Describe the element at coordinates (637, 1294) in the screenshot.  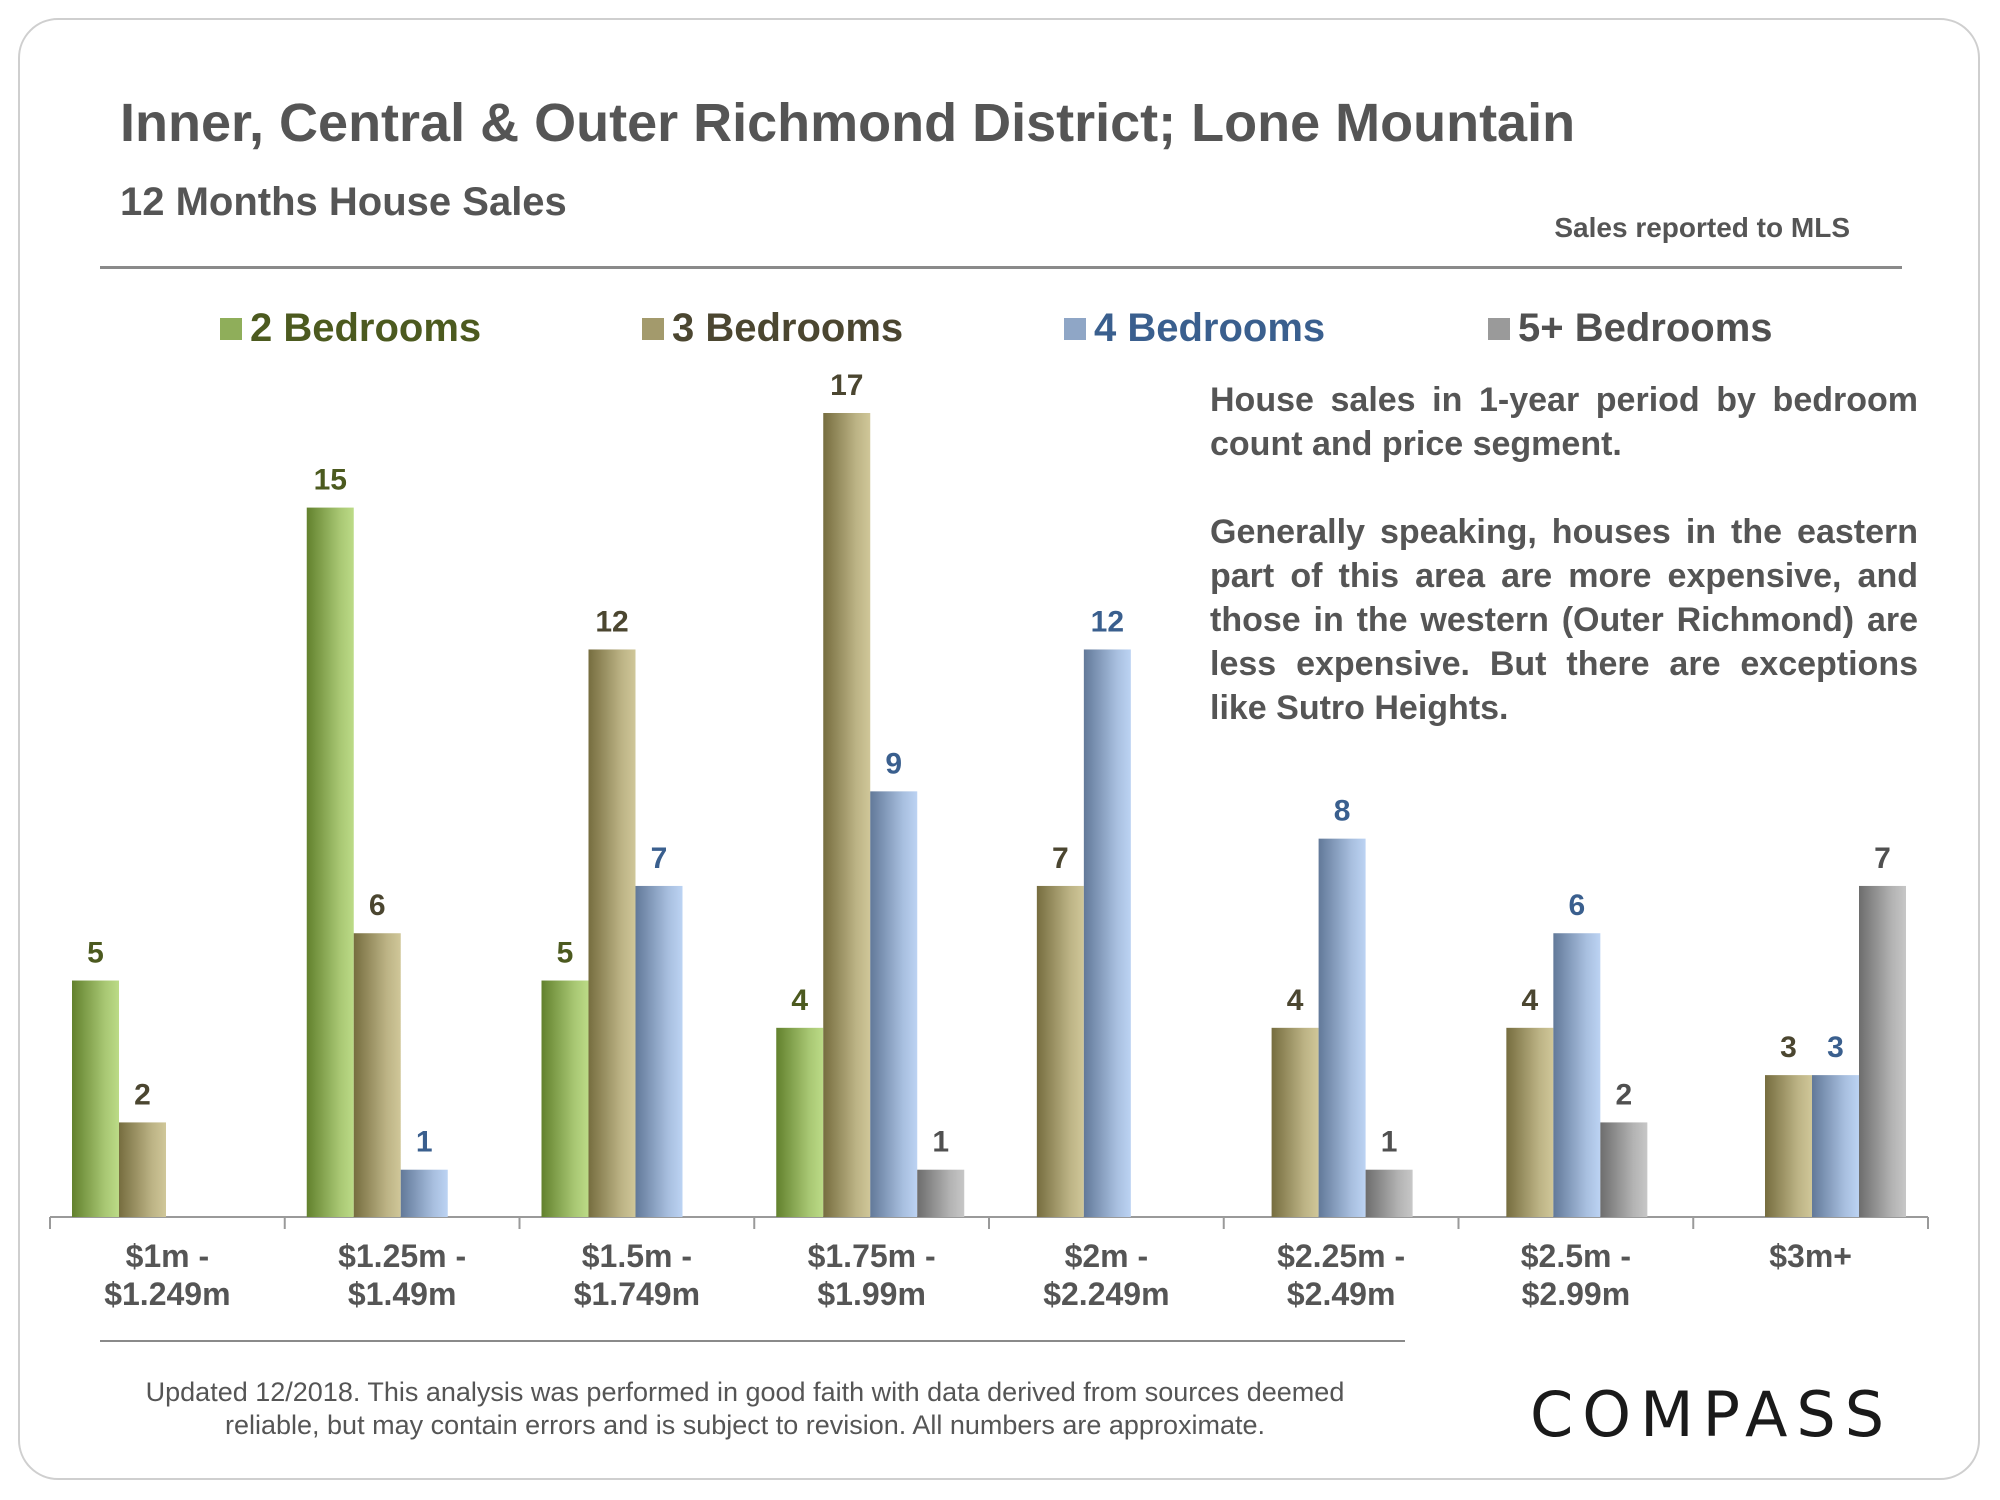
I see `x-tick-label: $1.749m` at that location.